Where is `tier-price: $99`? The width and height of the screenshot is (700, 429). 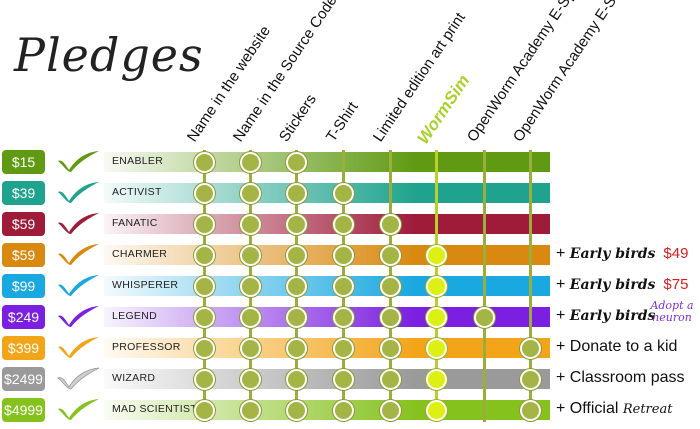
tier-price: $99 is located at coordinates (23, 286).